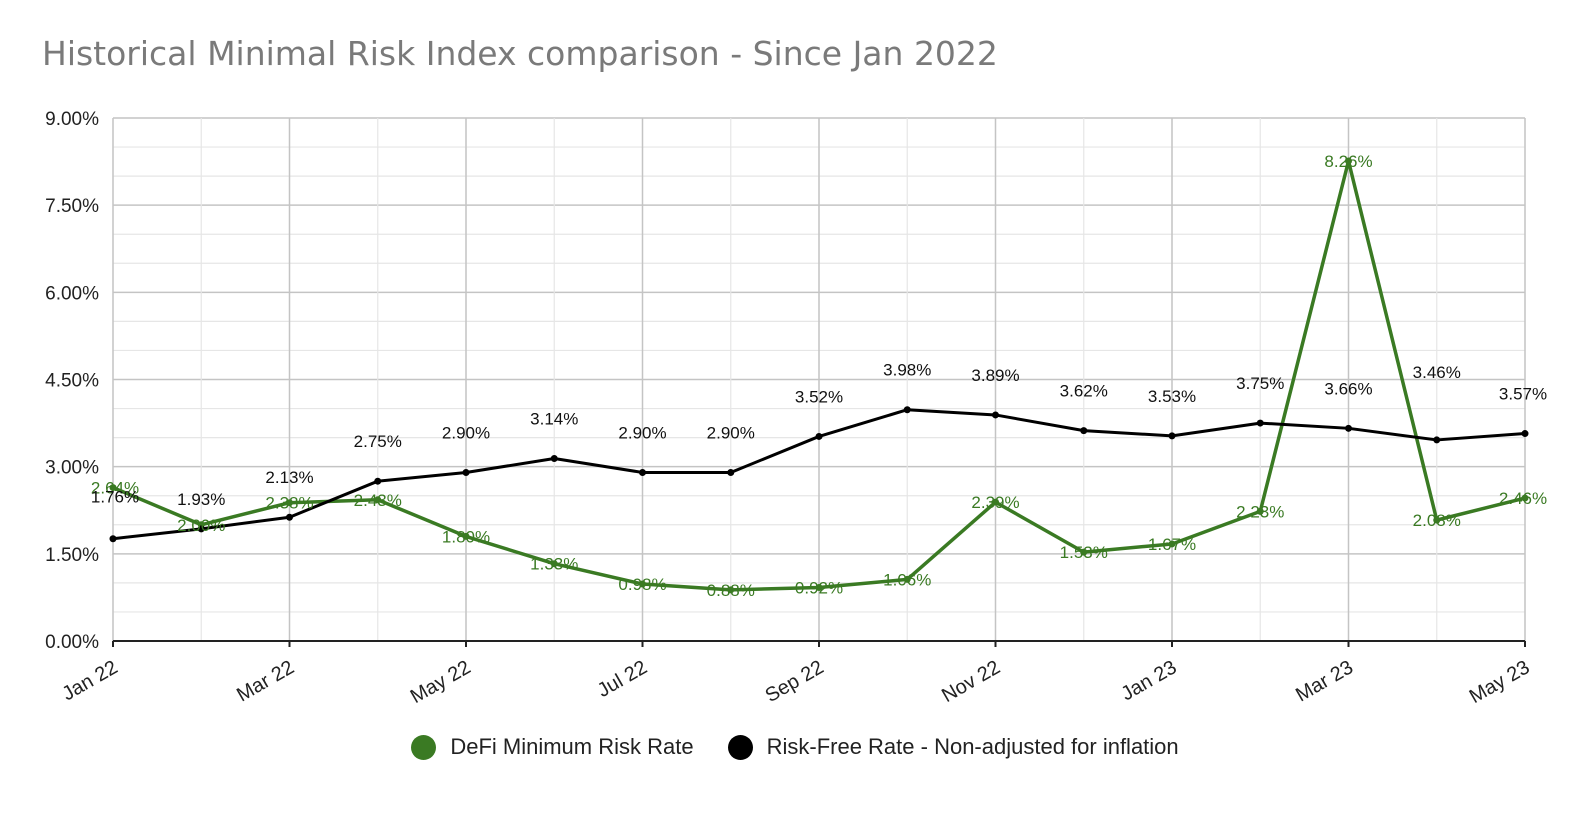  I want to click on data-label-defi: 2.38%, so click(289, 503).